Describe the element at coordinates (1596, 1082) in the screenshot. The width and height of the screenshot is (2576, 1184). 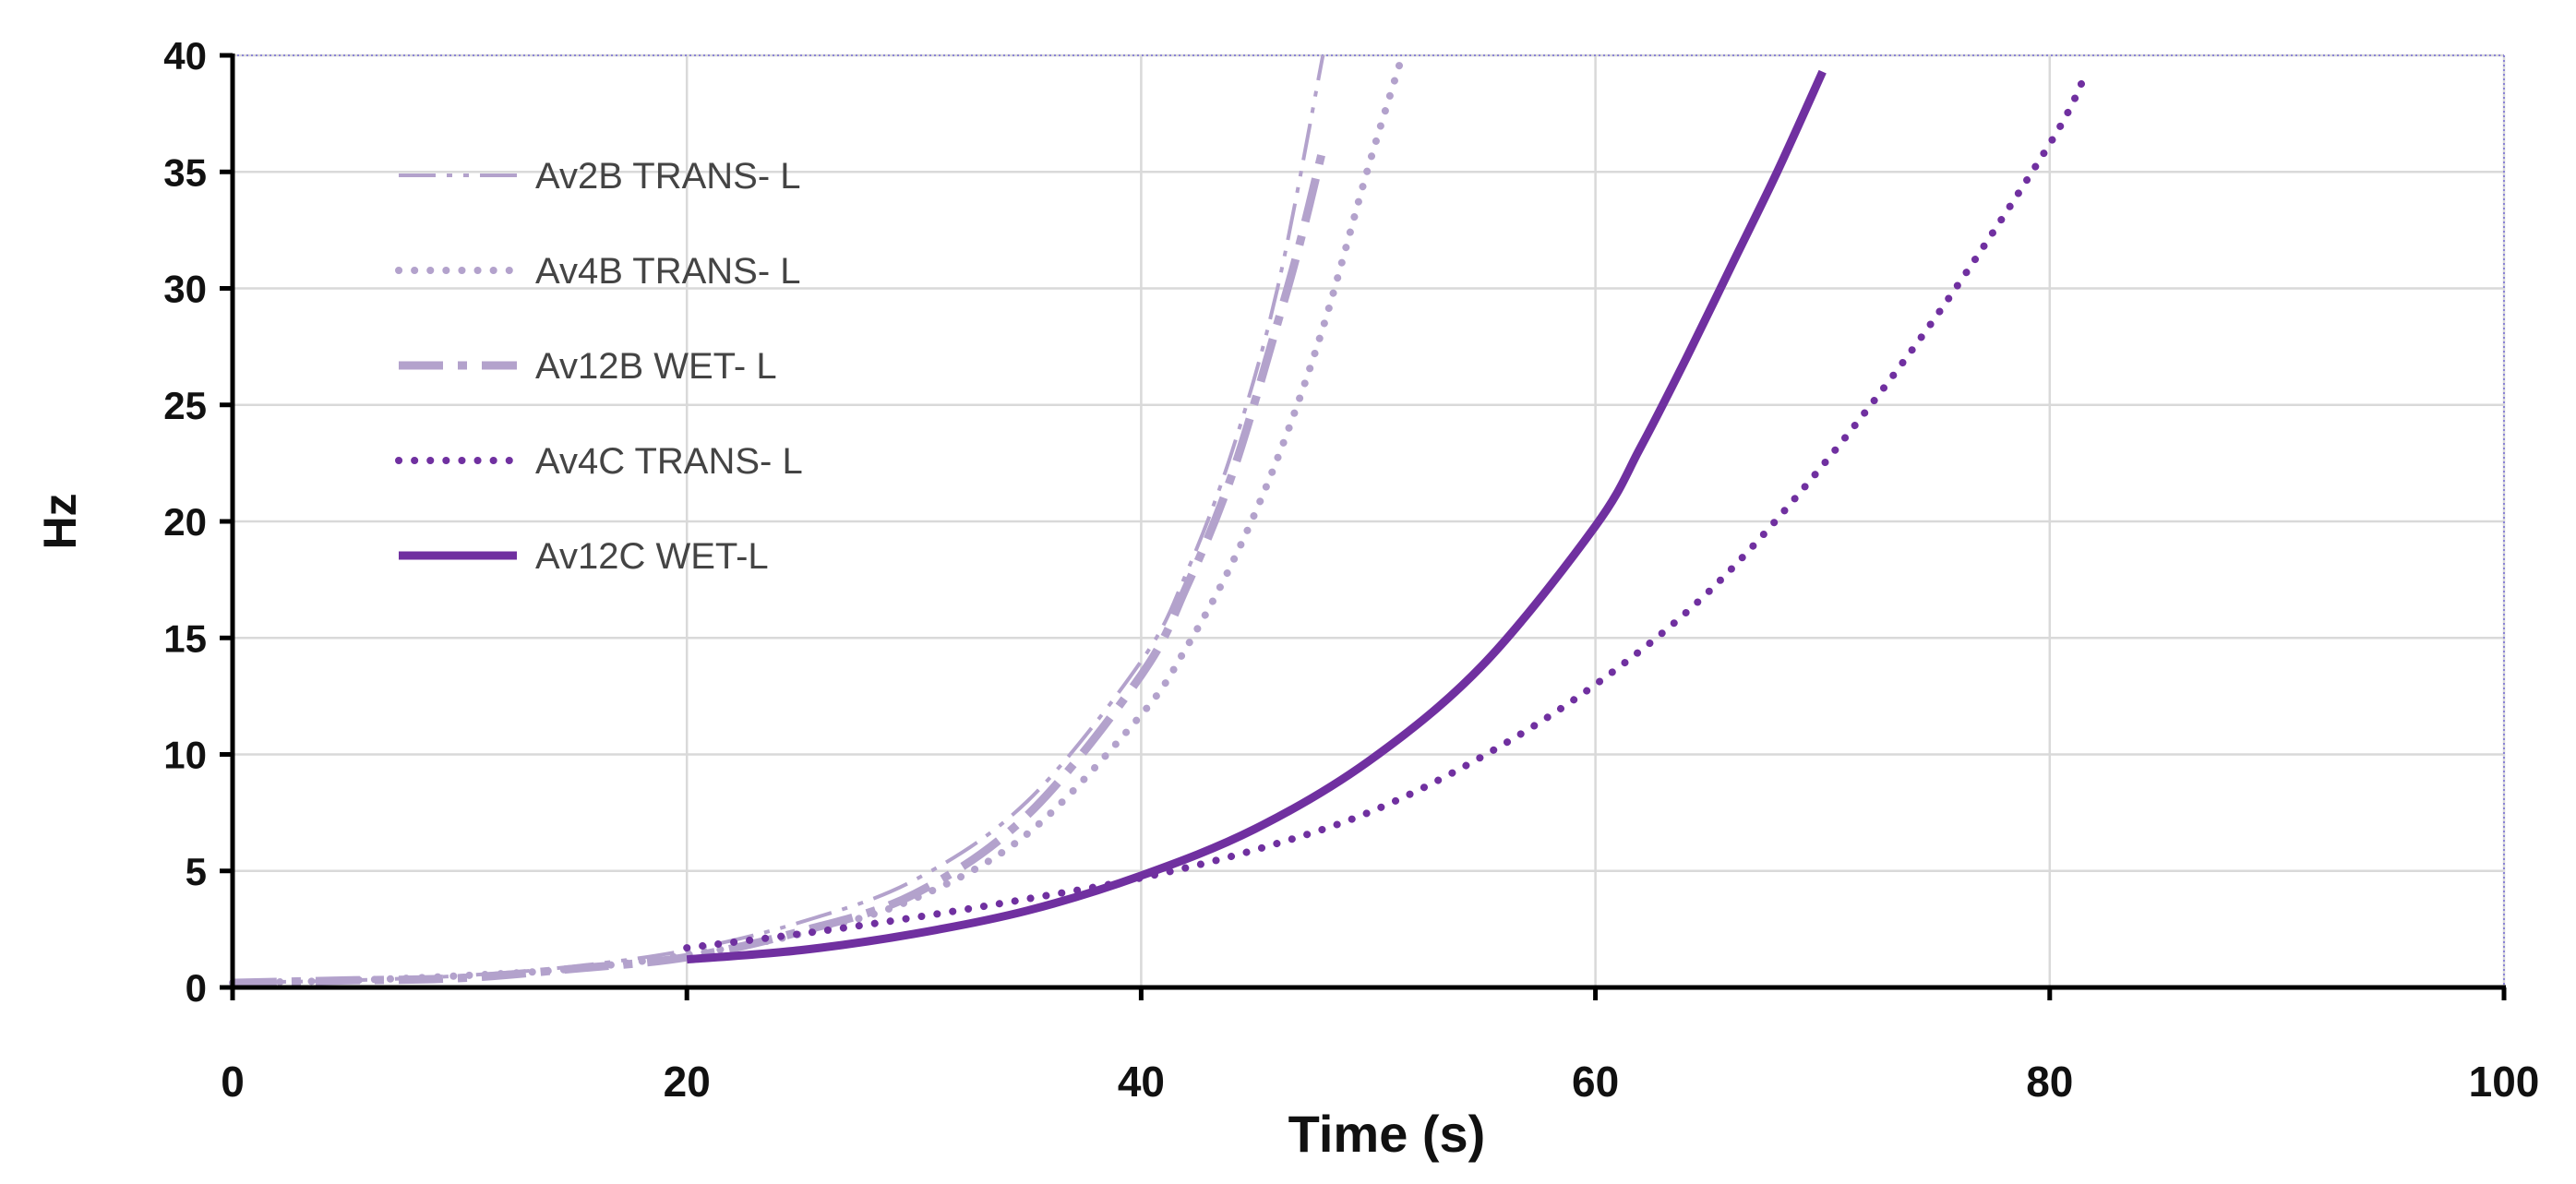
I see `x-tick-label-60: 60` at that location.